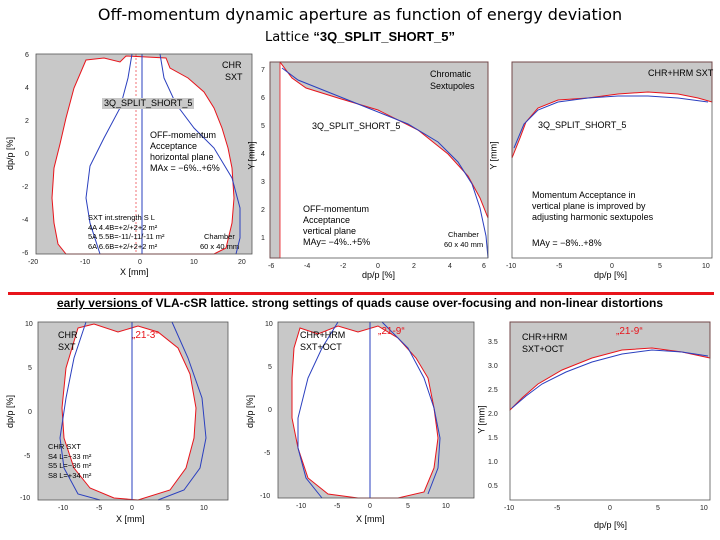 This screenshot has height=540, width=720. Describe the element at coordinates (137, 159) in the screenshot. I see `plot-svg: 6 4 2 0 -2 -4 -6 -20 -10 0 10 20` at that location.